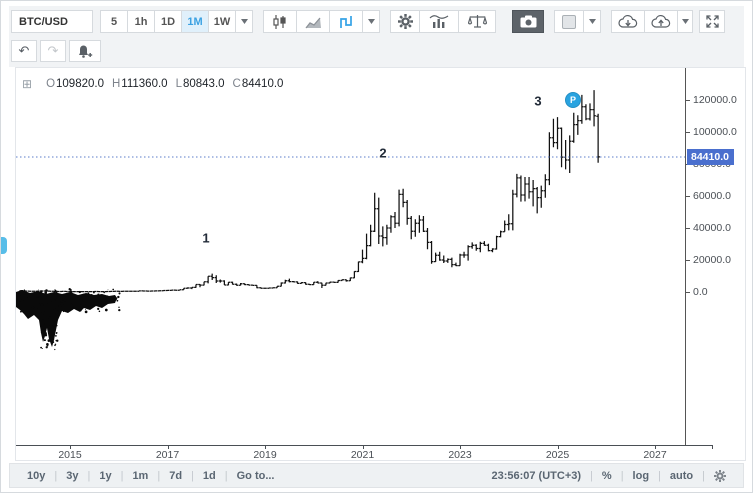 The height and width of the screenshot is (493, 753). I want to click on step-line-type-button, so click(346, 21).